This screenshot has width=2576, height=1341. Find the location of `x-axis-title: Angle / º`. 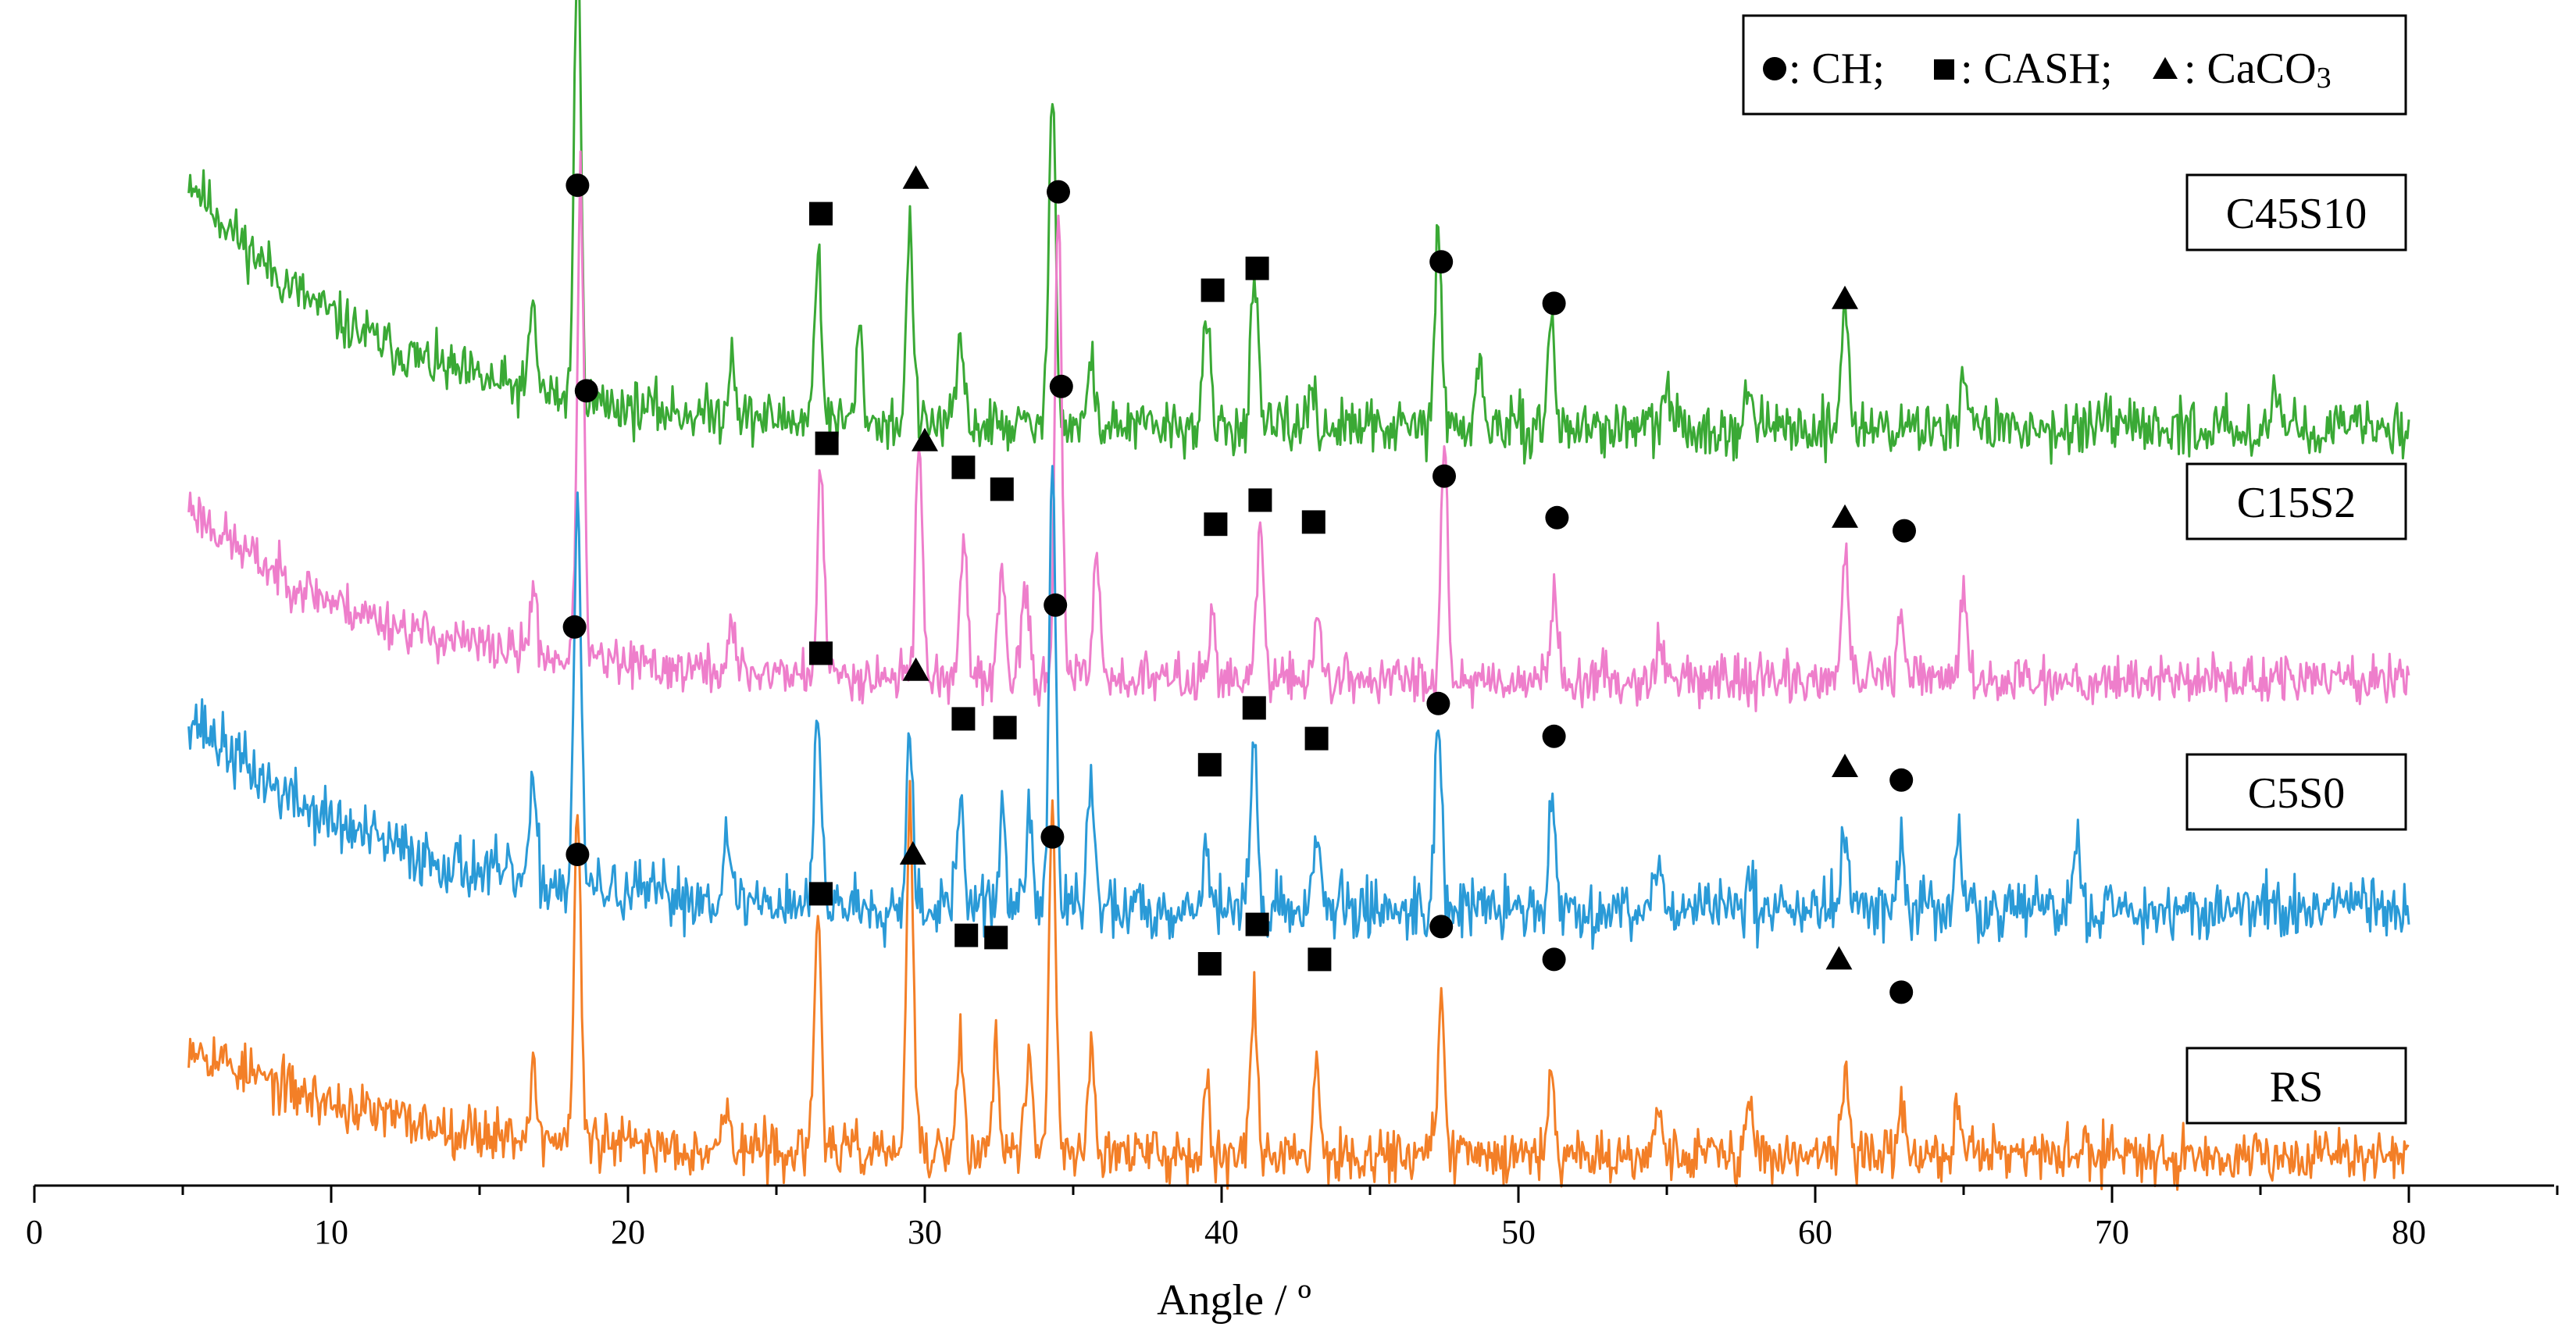

x-axis-title: Angle / º is located at coordinates (1234, 1300).